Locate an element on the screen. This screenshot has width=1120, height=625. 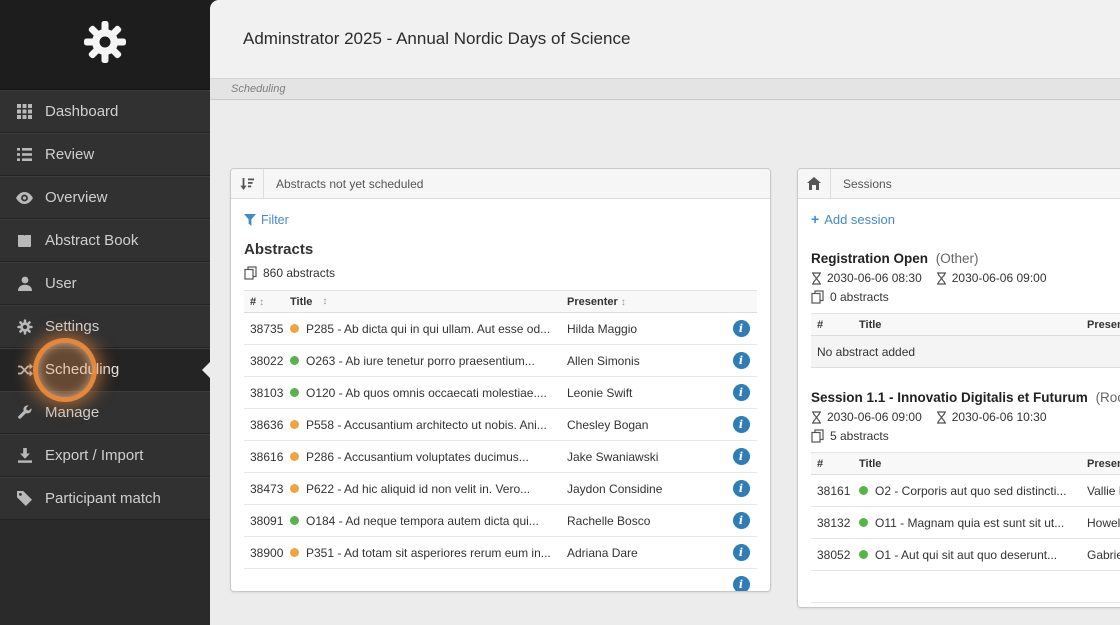
sidebar-item-overview: Overview is located at coordinates (105, 197).